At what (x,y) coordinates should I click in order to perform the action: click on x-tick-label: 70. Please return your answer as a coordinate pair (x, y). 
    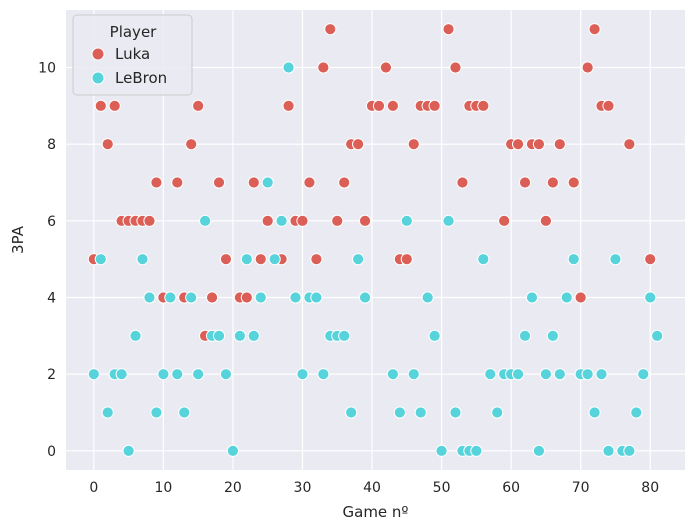
    Looking at the image, I should click on (581, 488).